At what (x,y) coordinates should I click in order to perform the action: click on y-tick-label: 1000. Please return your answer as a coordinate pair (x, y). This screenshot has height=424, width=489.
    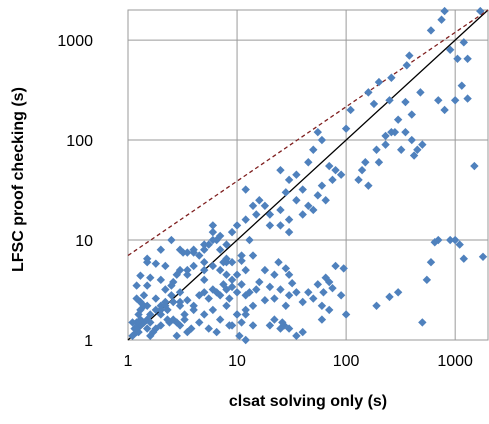
    Looking at the image, I should click on (75, 41).